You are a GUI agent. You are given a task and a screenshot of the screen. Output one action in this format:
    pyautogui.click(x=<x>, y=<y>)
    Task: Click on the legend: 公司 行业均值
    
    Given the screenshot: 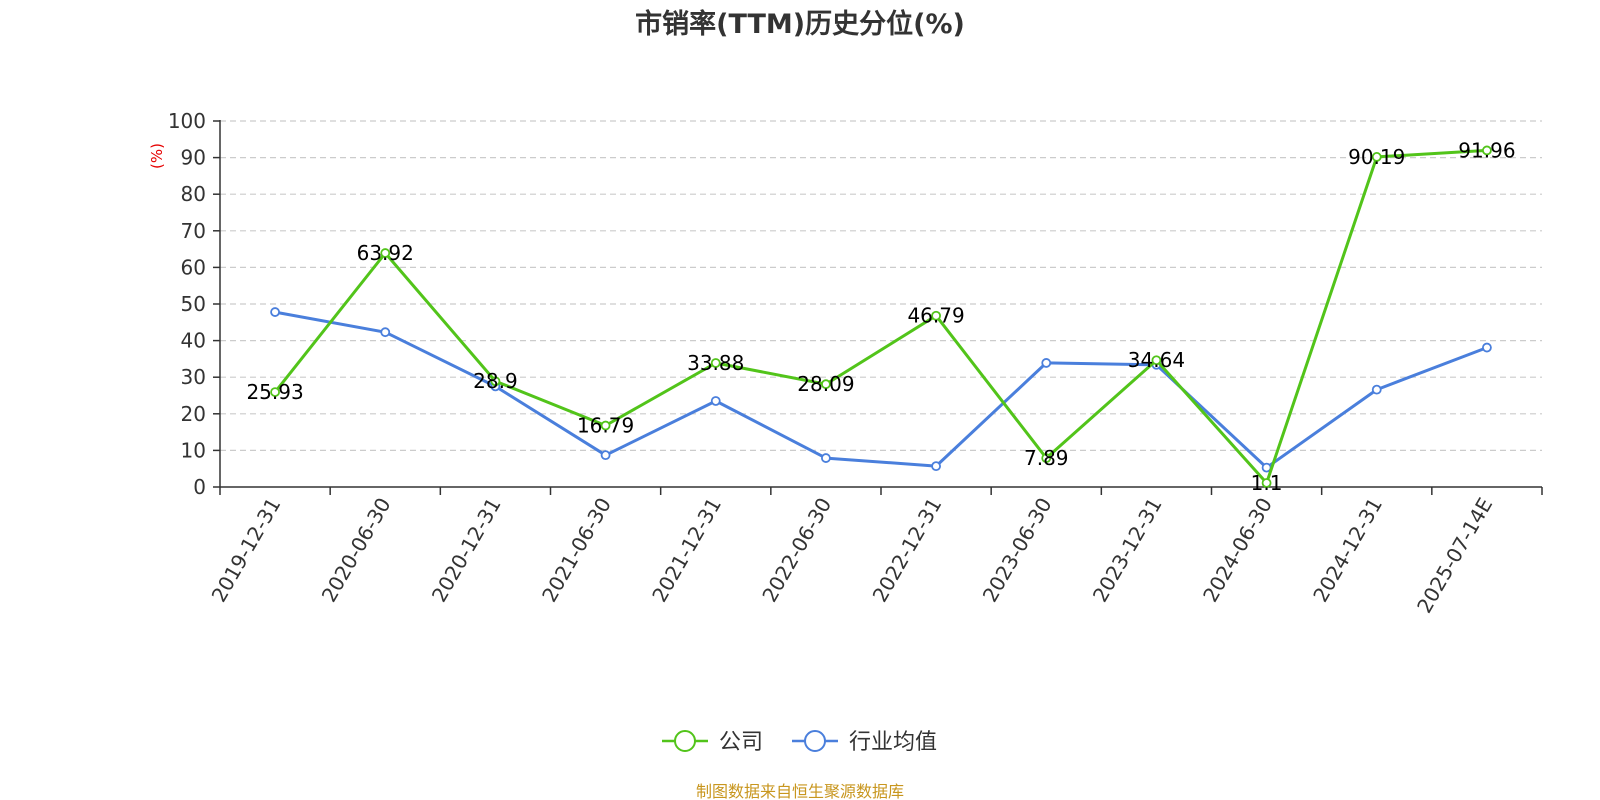 What is the action you would take?
    pyautogui.click(x=799, y=742)
    